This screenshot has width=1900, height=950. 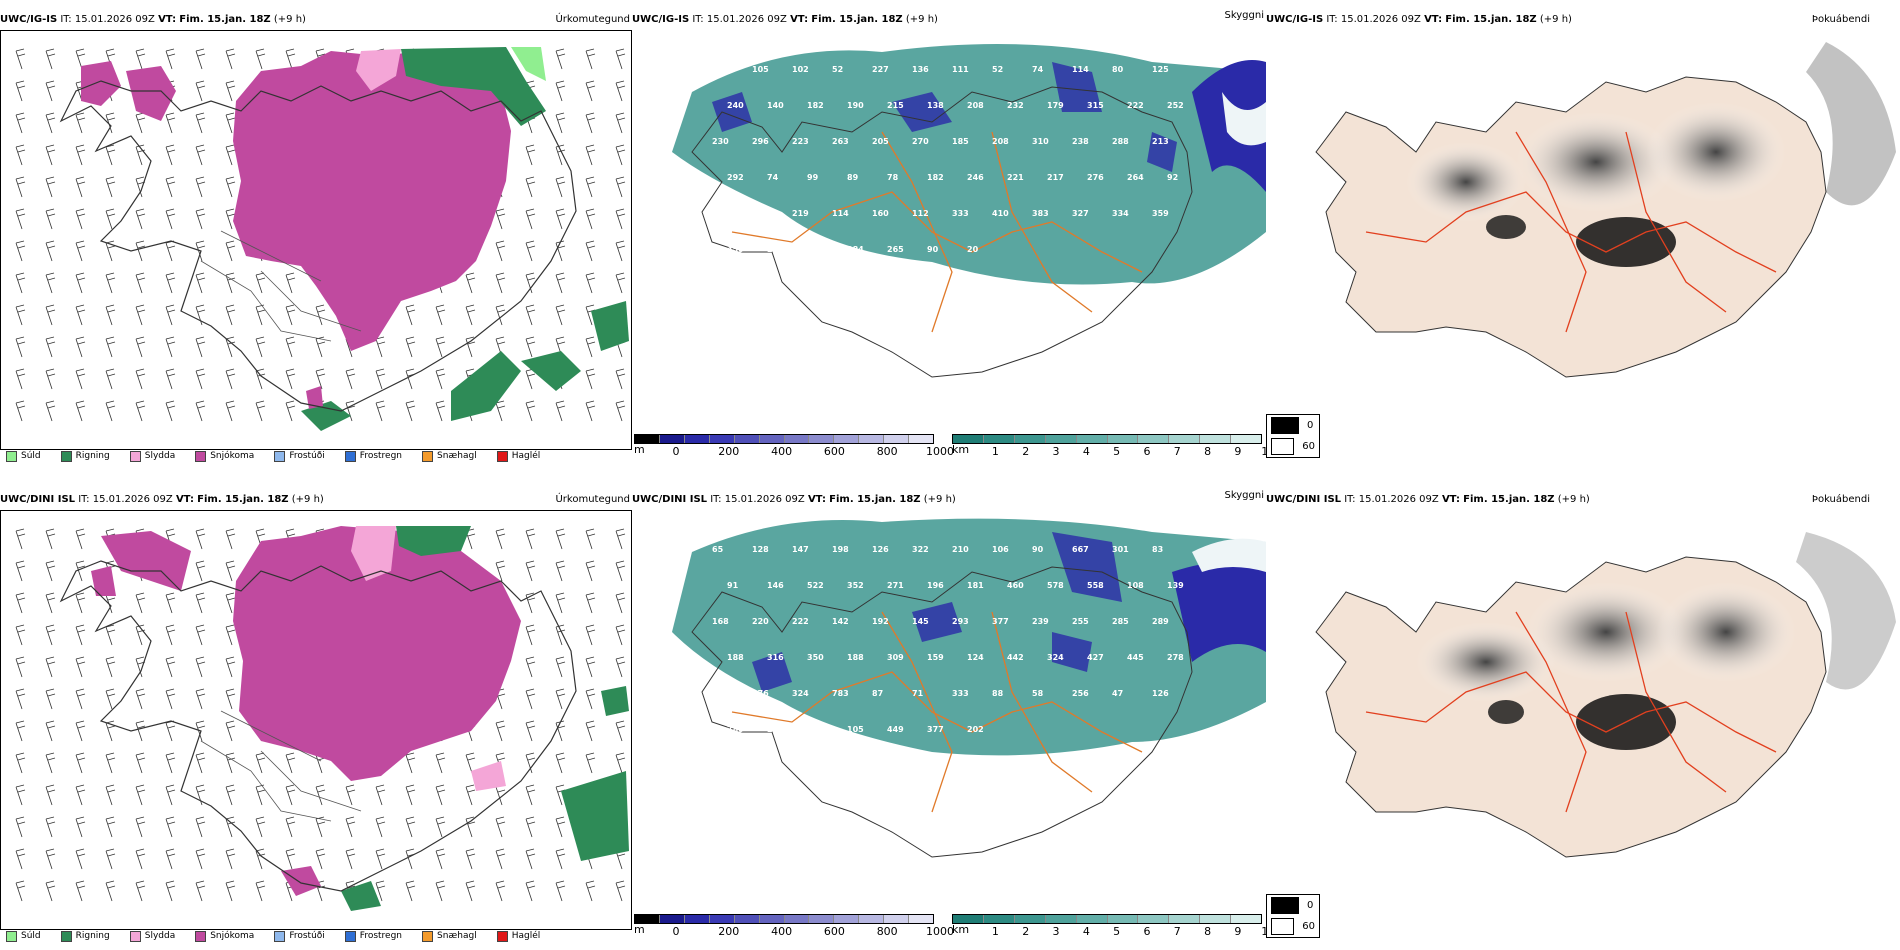 I want to click on ceiling-value-label: 522, so click(x=815, y=585).